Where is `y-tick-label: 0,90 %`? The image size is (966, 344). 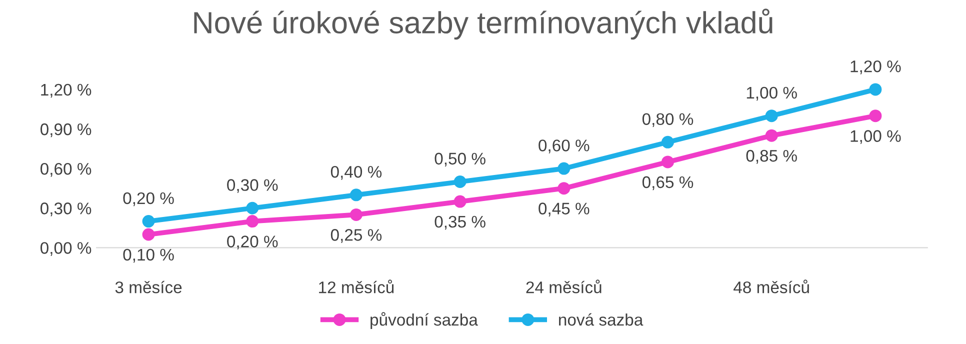 y-tick-label: 0,90 % is located at coordinates (66, 130).